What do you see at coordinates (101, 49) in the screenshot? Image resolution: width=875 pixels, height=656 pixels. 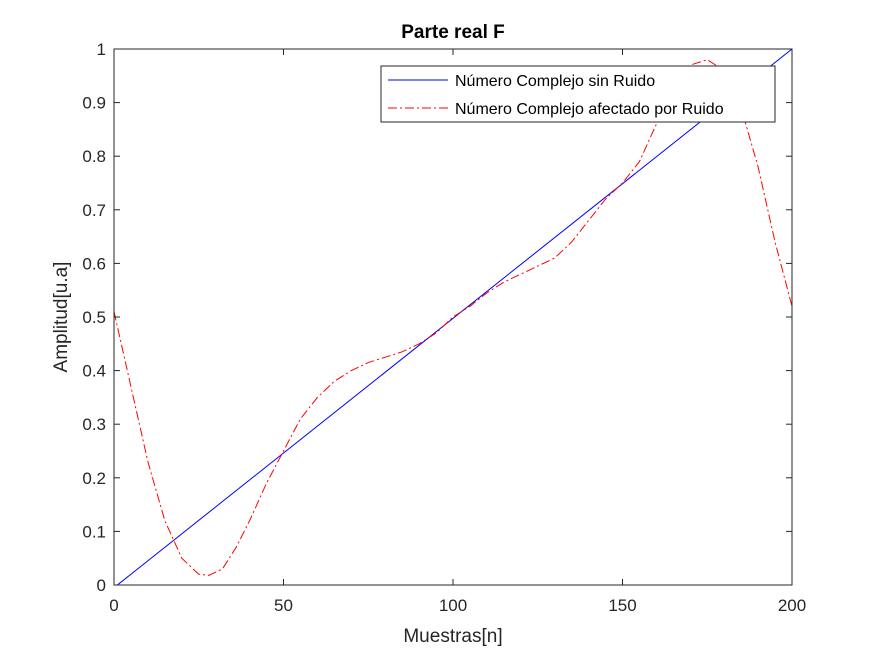 I see `y-tick-label: 1` at bounding box center [101, 49].